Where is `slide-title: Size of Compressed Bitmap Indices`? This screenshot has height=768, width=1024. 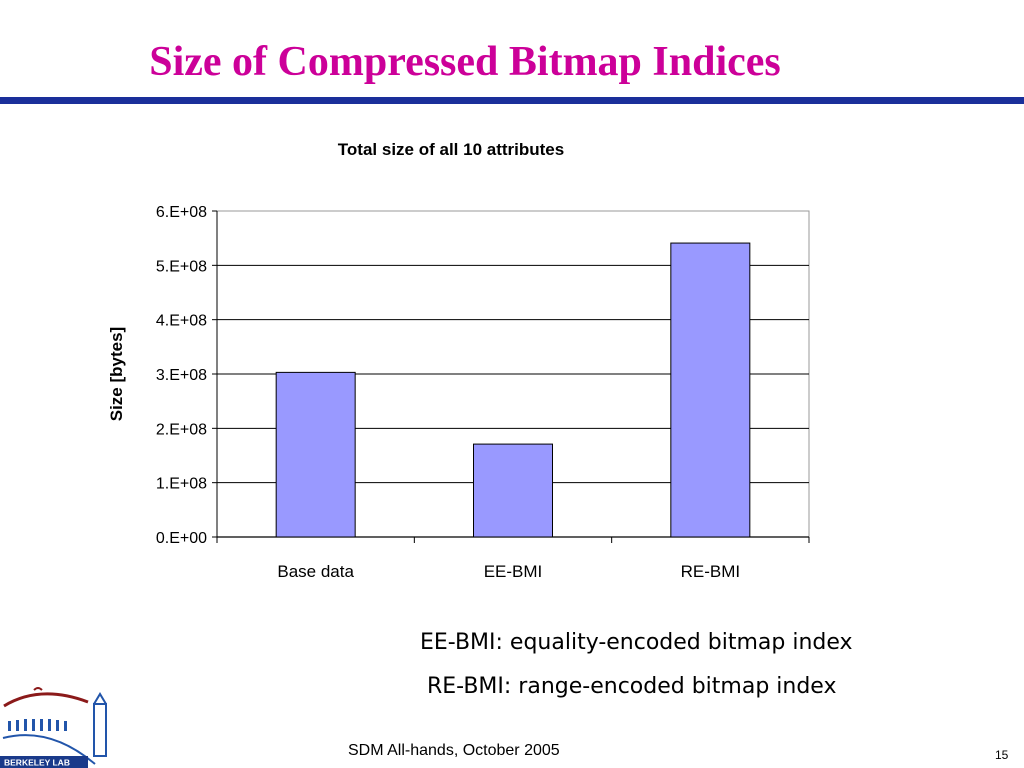 slide-title: Size of Compressed Bitmap Indices is located at coordinates (465, 62).